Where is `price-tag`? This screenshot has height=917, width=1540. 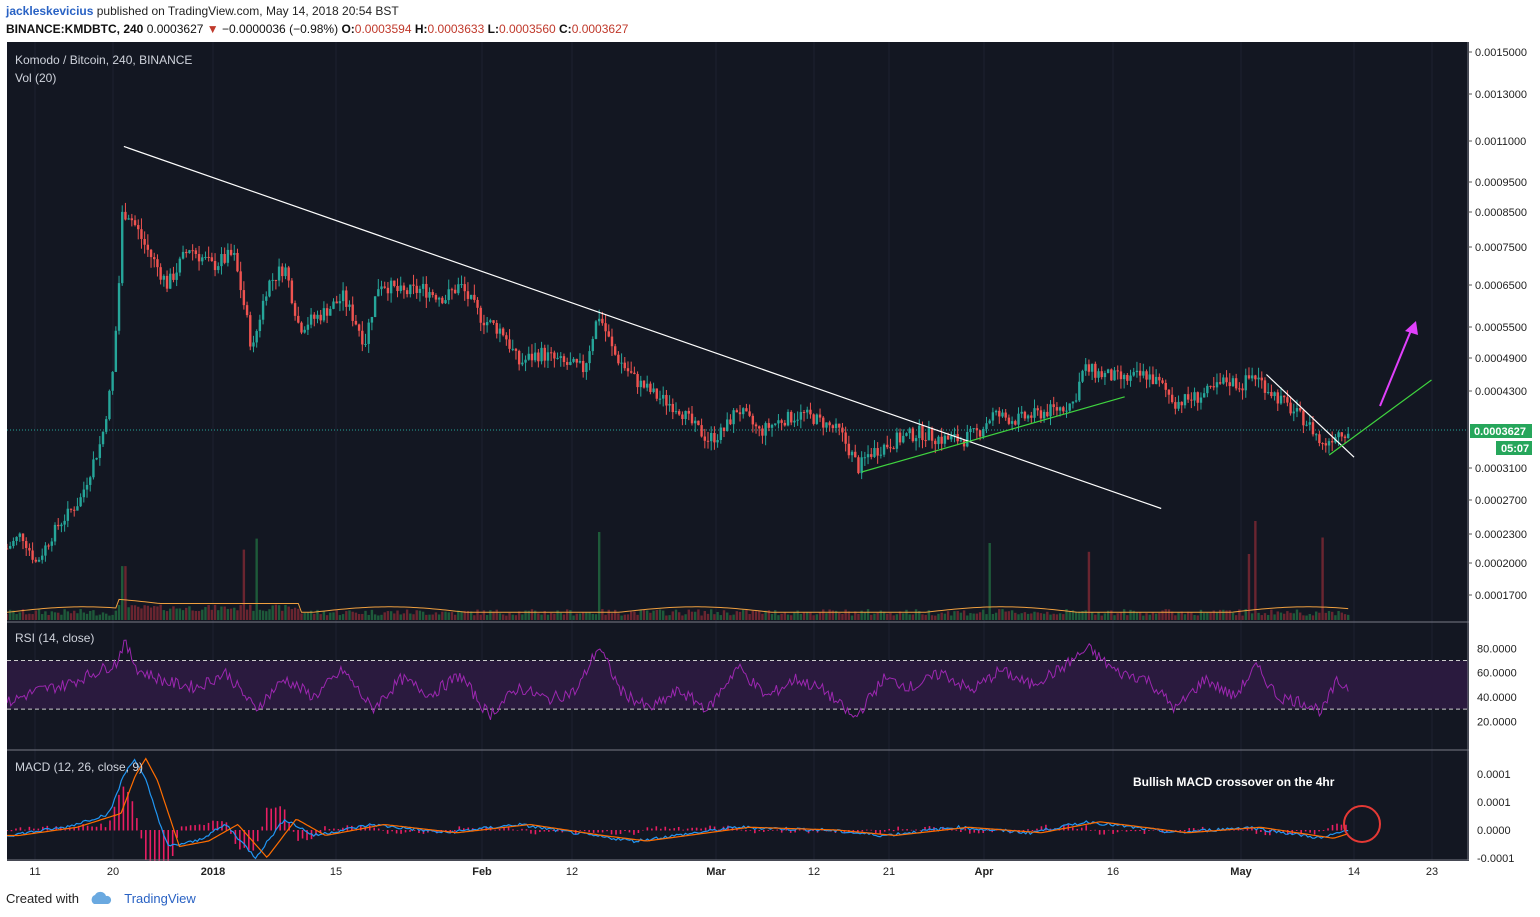 price-tag is located at coordinates (1501, 431).